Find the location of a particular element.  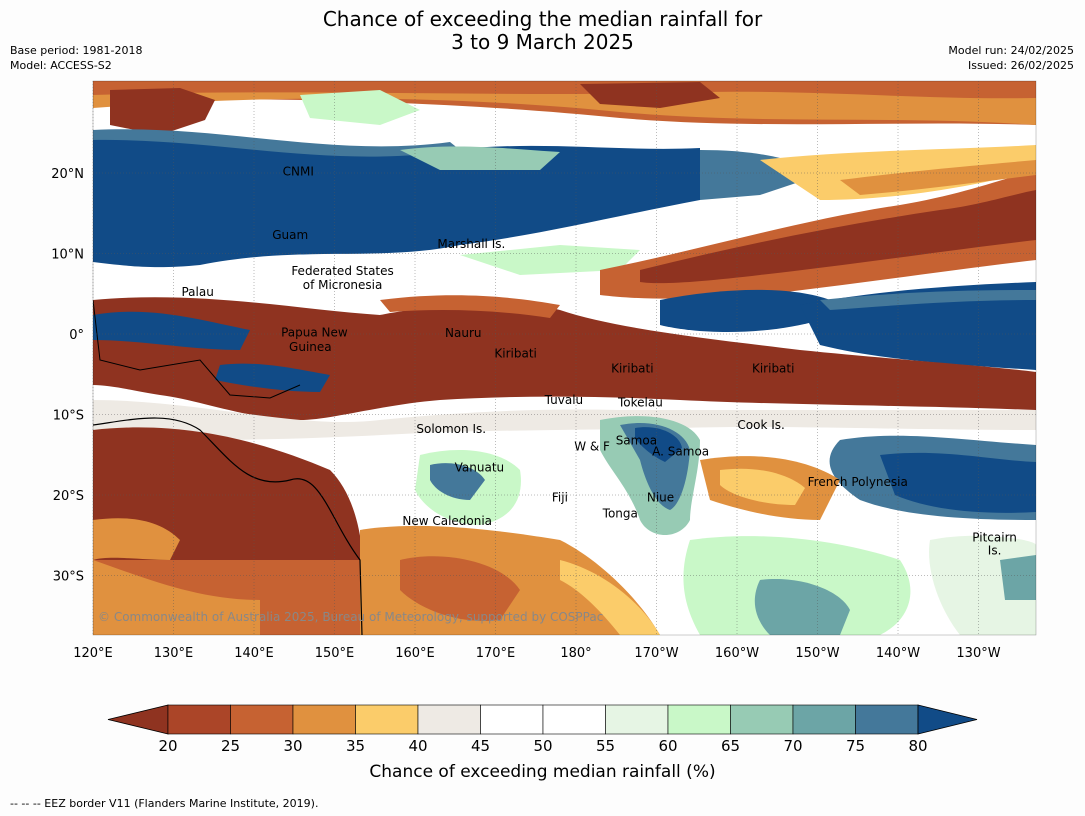

colorbar-tick-label: 55 is located at coordinates (605, 746).